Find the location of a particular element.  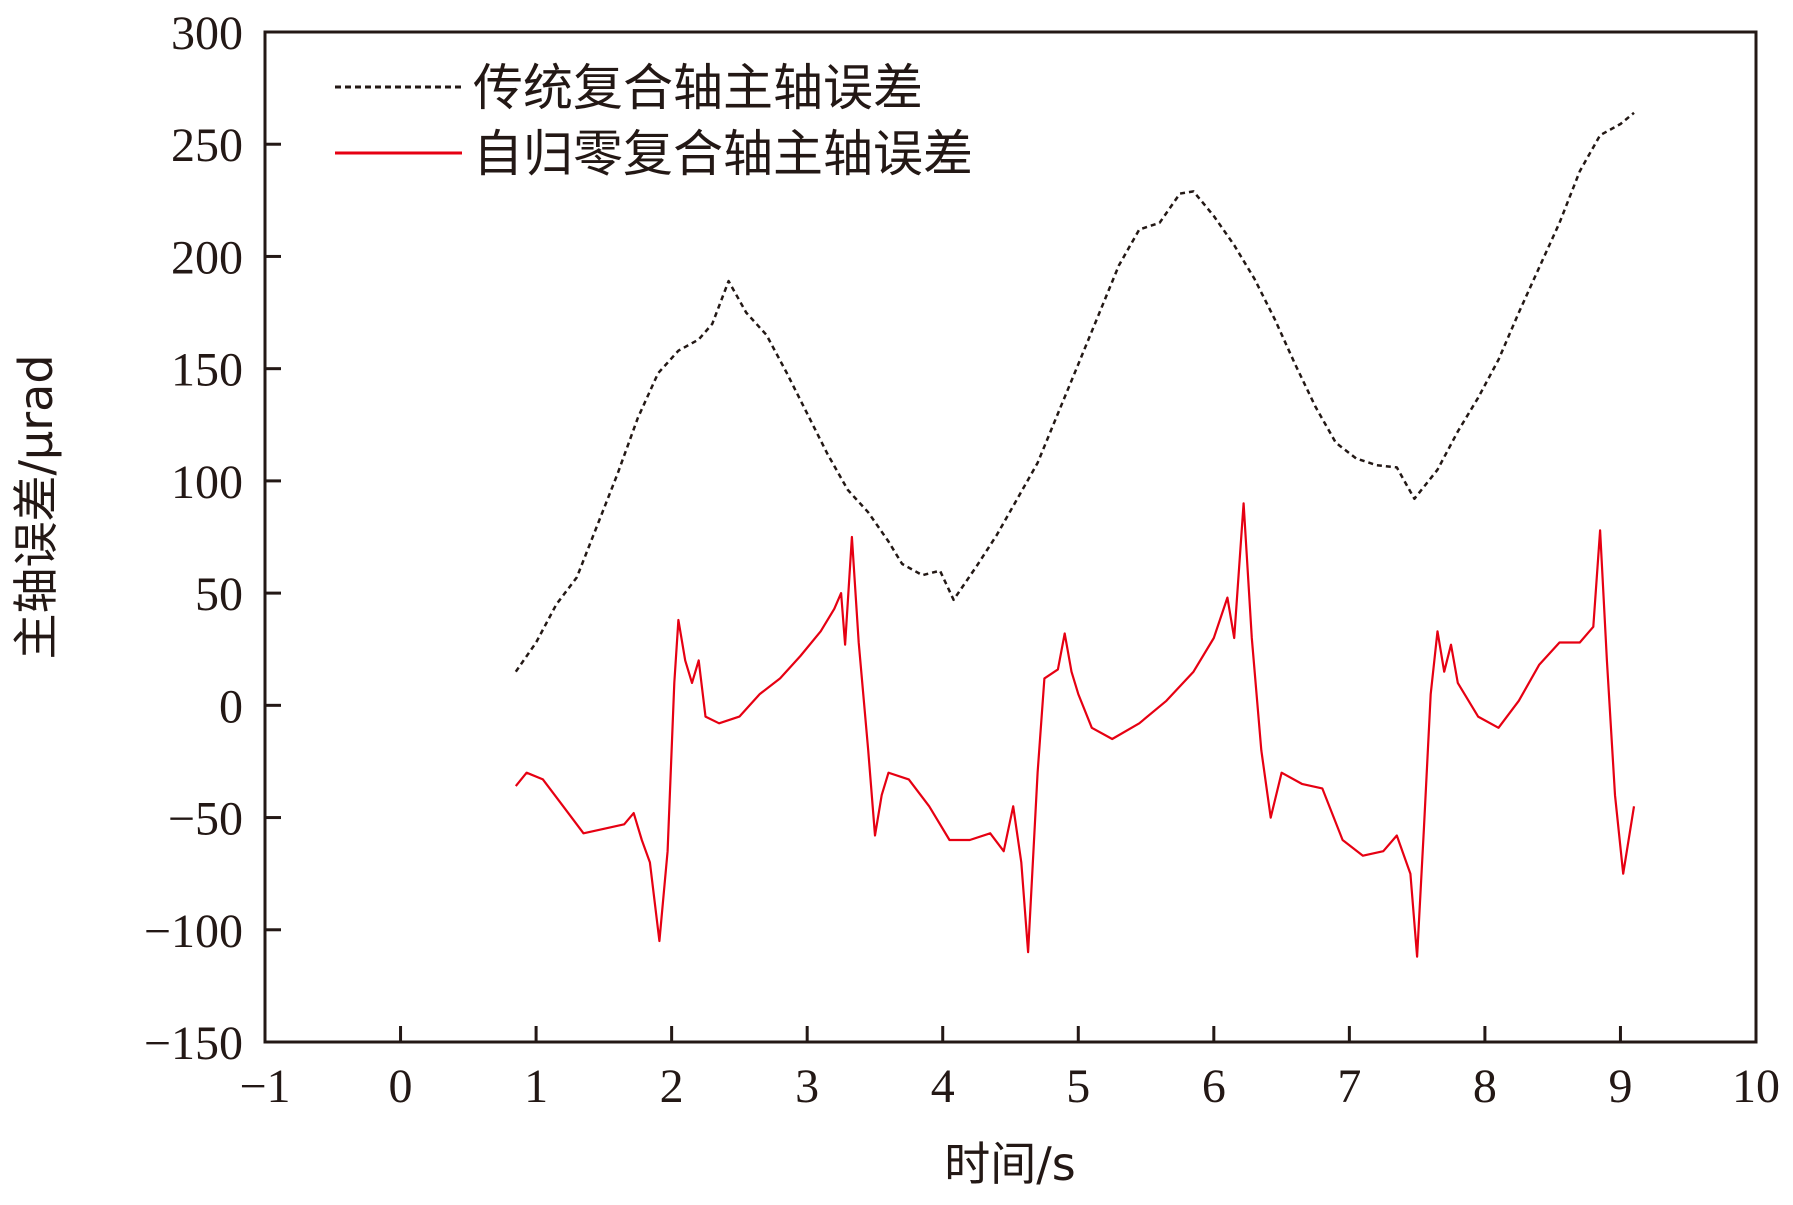

y-tick-label: 300 is located at coordinates (207, 33).